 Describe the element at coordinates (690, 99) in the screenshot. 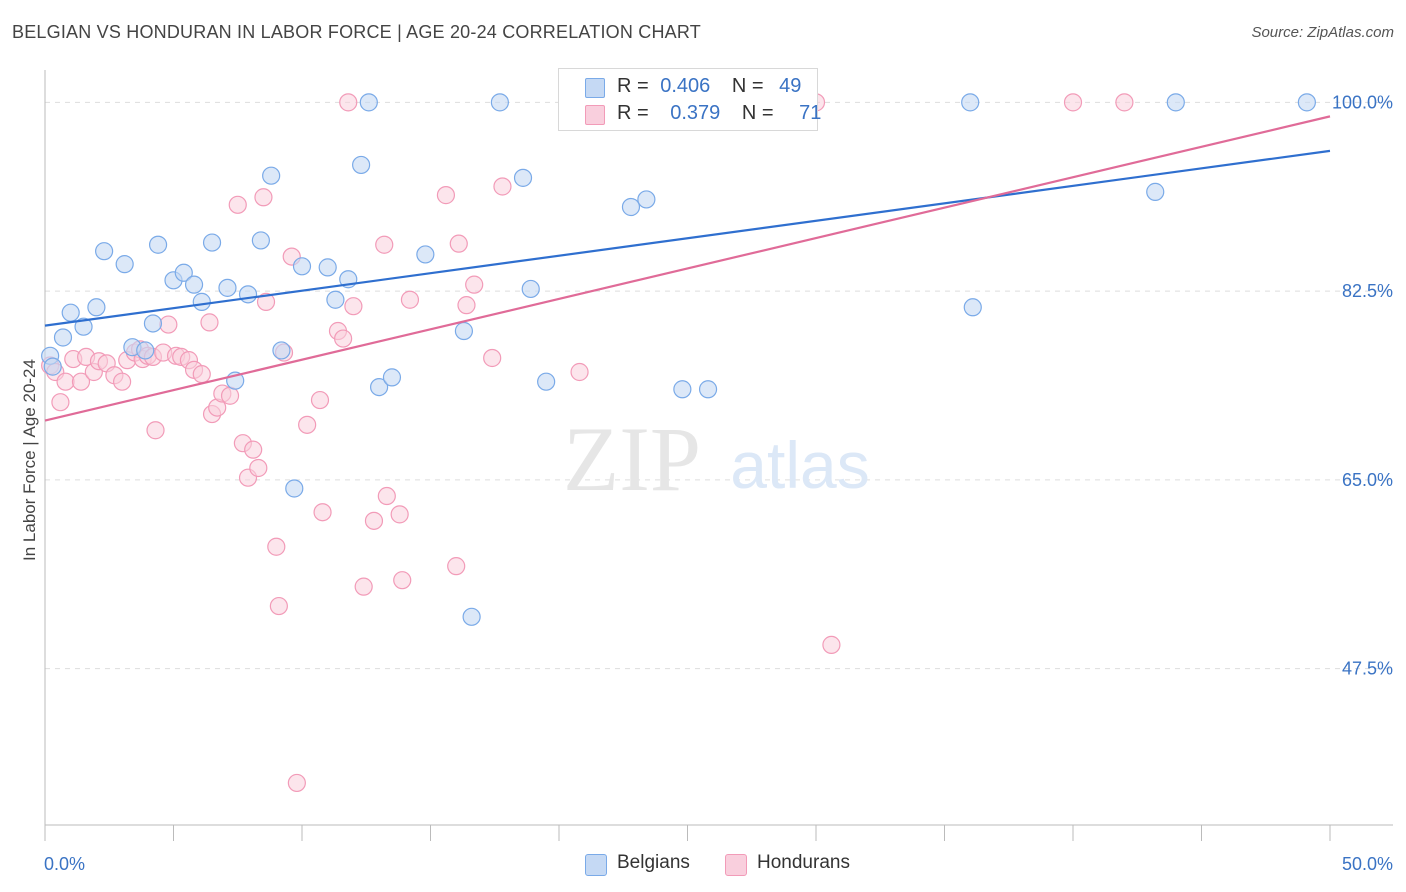

I see `stats-legend: R = 0.406 N = 49 R = 0.379 N = 71` at that location.